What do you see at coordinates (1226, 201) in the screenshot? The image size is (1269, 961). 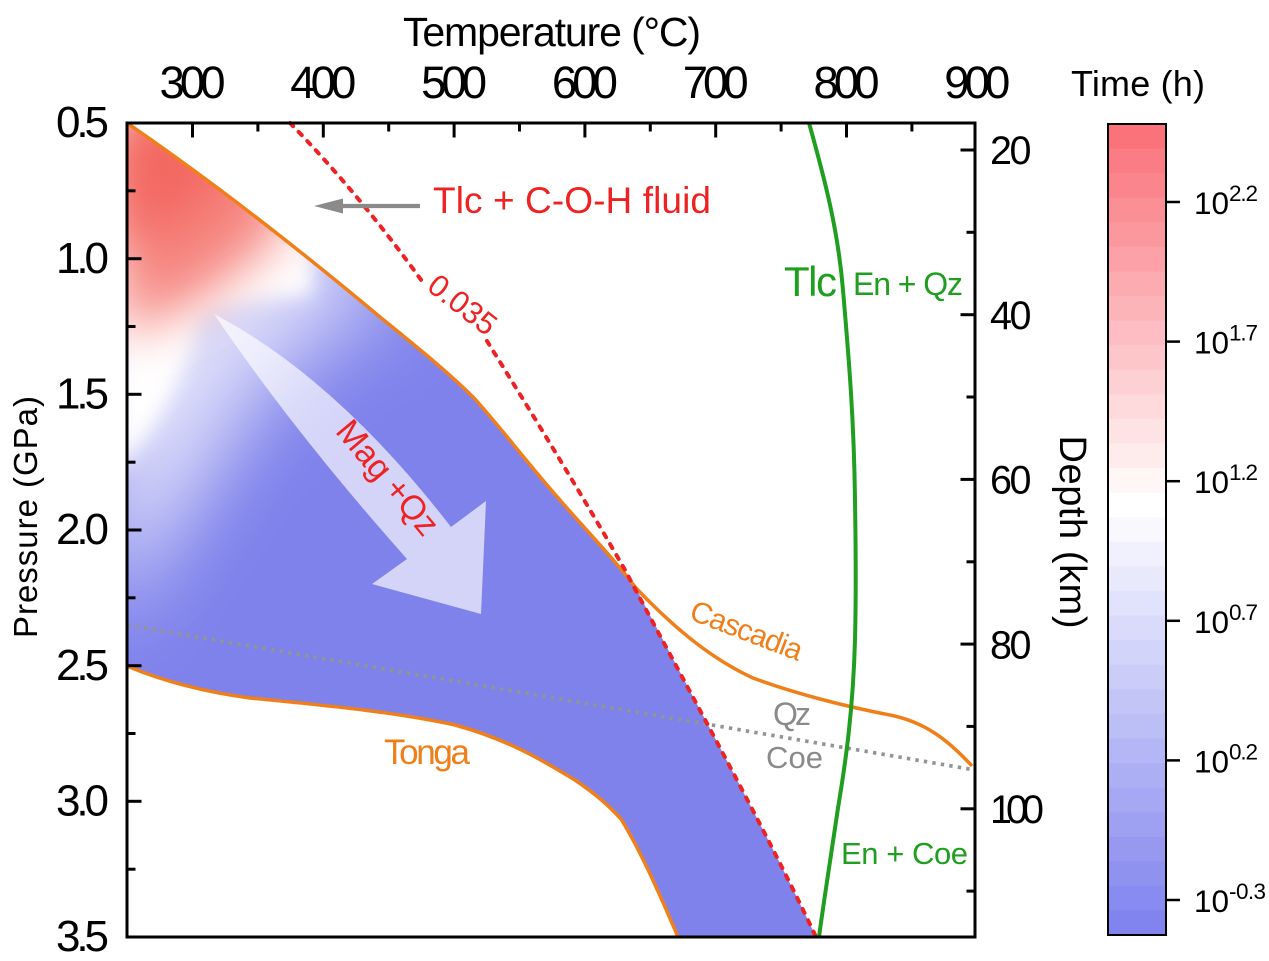 I see `svg-text: 102.2` at bounding box center [1226, 201].